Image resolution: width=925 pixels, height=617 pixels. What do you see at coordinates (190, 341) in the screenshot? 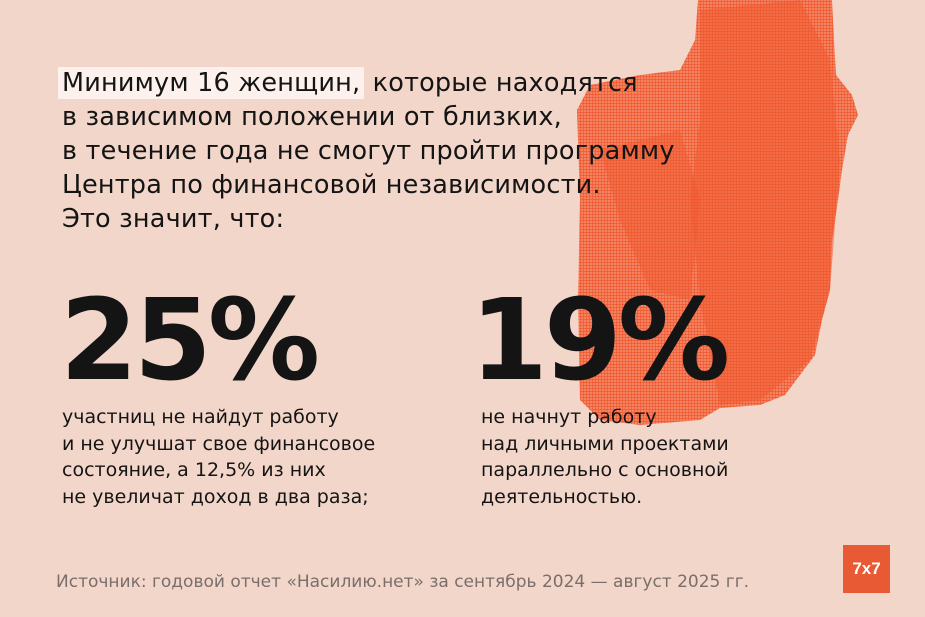
I see `stat-value-25: 25%` at bounding box center [190, 341].